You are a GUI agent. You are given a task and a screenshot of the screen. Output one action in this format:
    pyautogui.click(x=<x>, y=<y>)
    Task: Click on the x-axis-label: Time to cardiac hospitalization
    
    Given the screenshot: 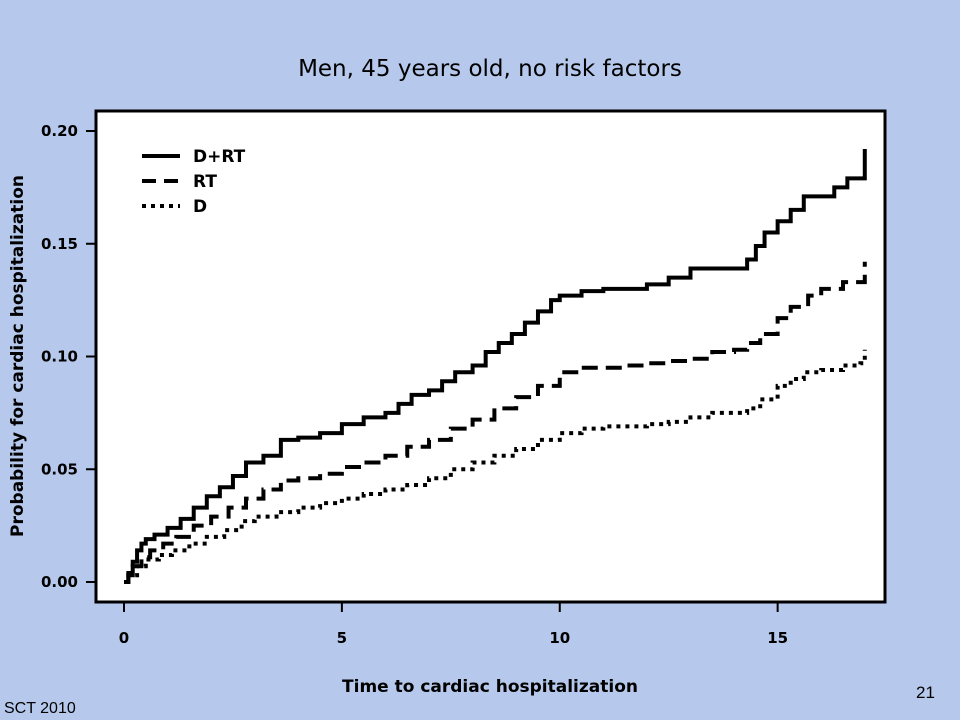 What is the action you would take?
    pyautogui.click(x=490, y=687)
    